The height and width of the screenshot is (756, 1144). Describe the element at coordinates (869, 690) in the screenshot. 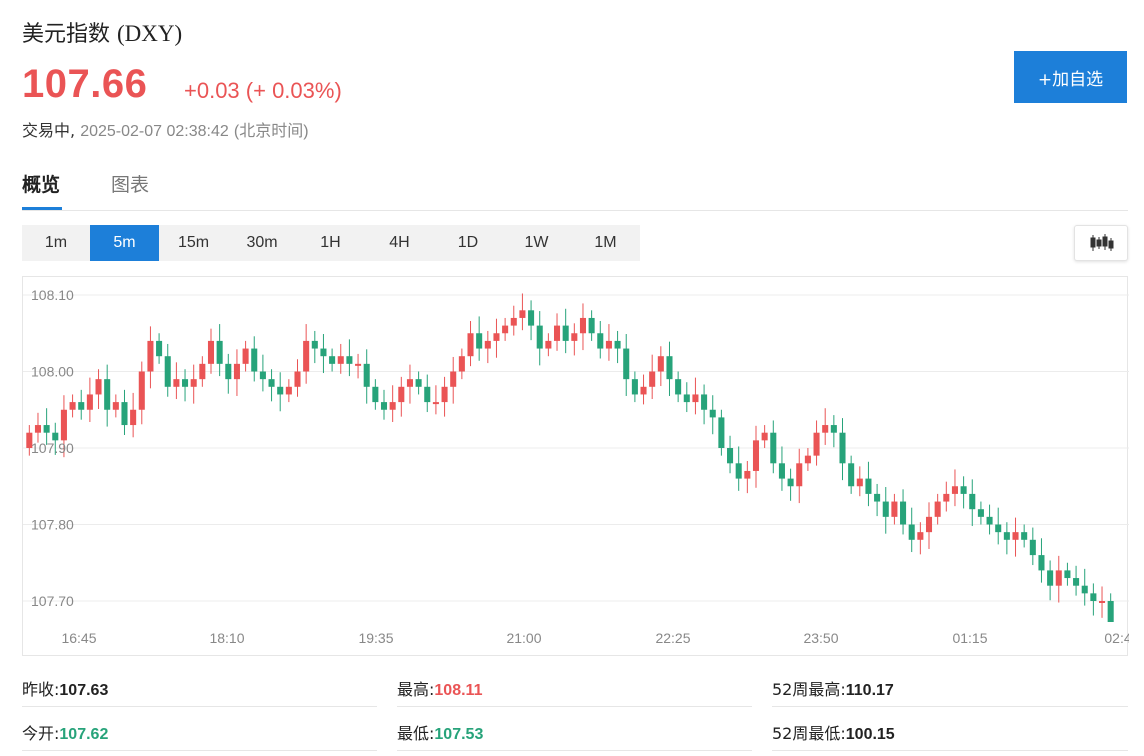

I see `stat-value: 110.17` at that location.